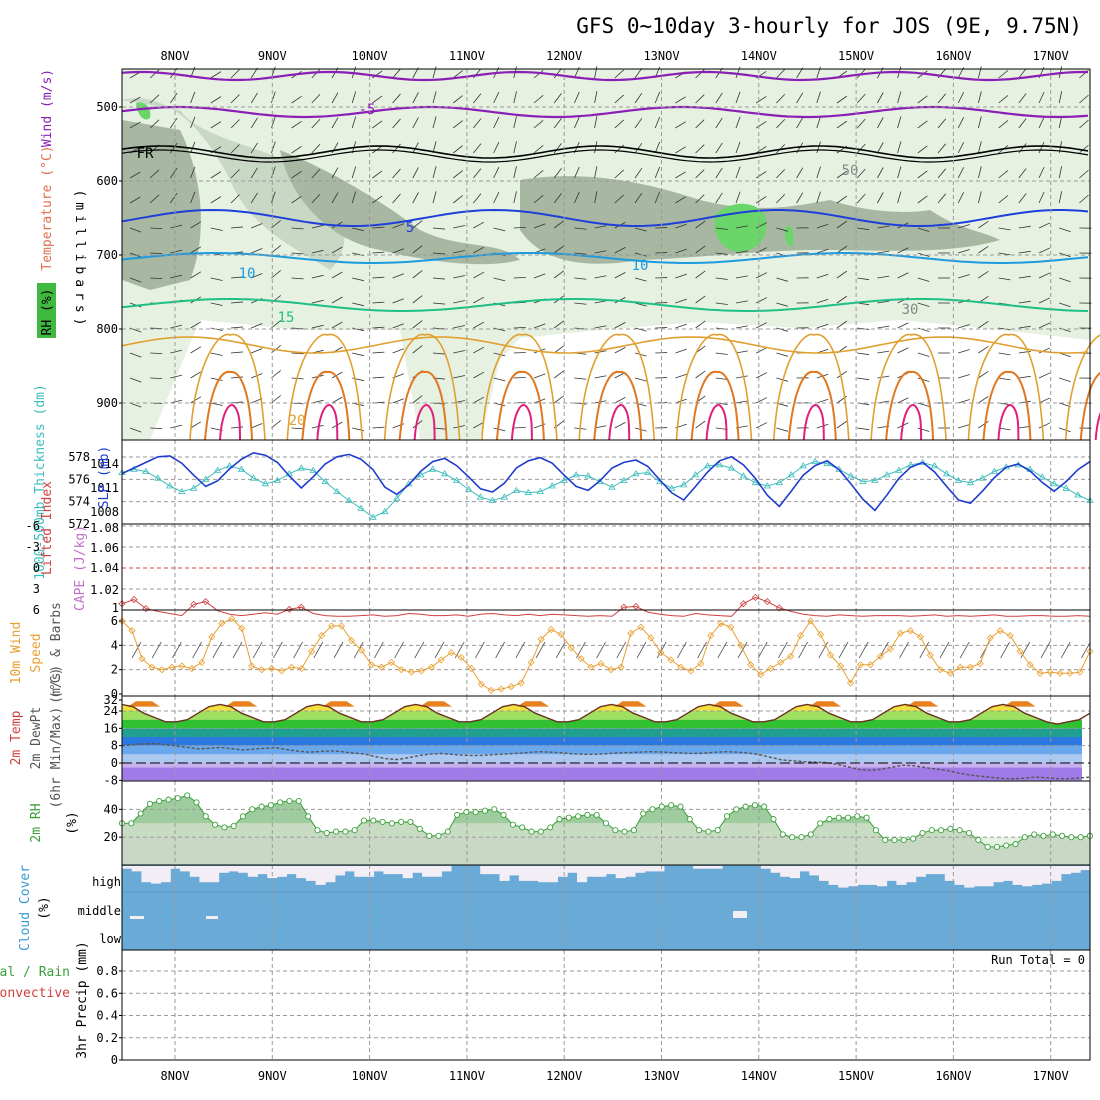  Describe the element at coordinates (36, 822) in the screenshot. I see `rh2m-label-a: 2m RH` at that location.